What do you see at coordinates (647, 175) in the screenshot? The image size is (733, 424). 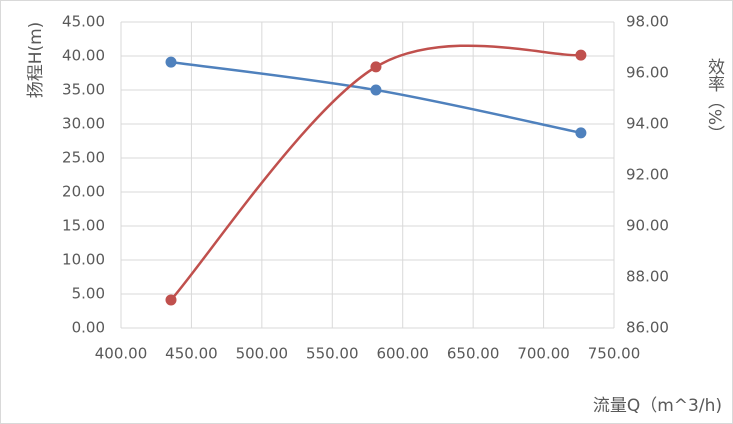 I see `y2-tick-label: 92.00` at bounding box center [647, 175].